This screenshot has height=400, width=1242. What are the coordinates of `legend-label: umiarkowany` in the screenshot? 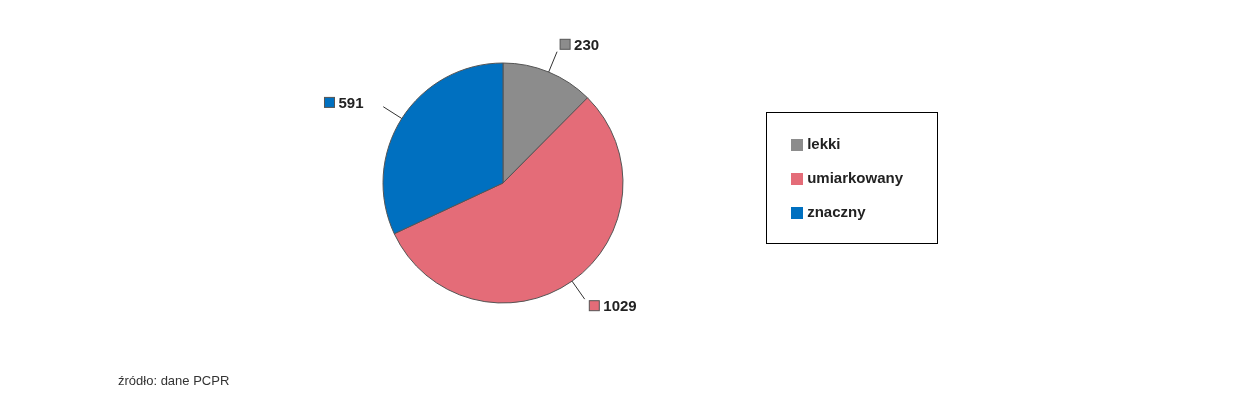 It's located at (855, 177).